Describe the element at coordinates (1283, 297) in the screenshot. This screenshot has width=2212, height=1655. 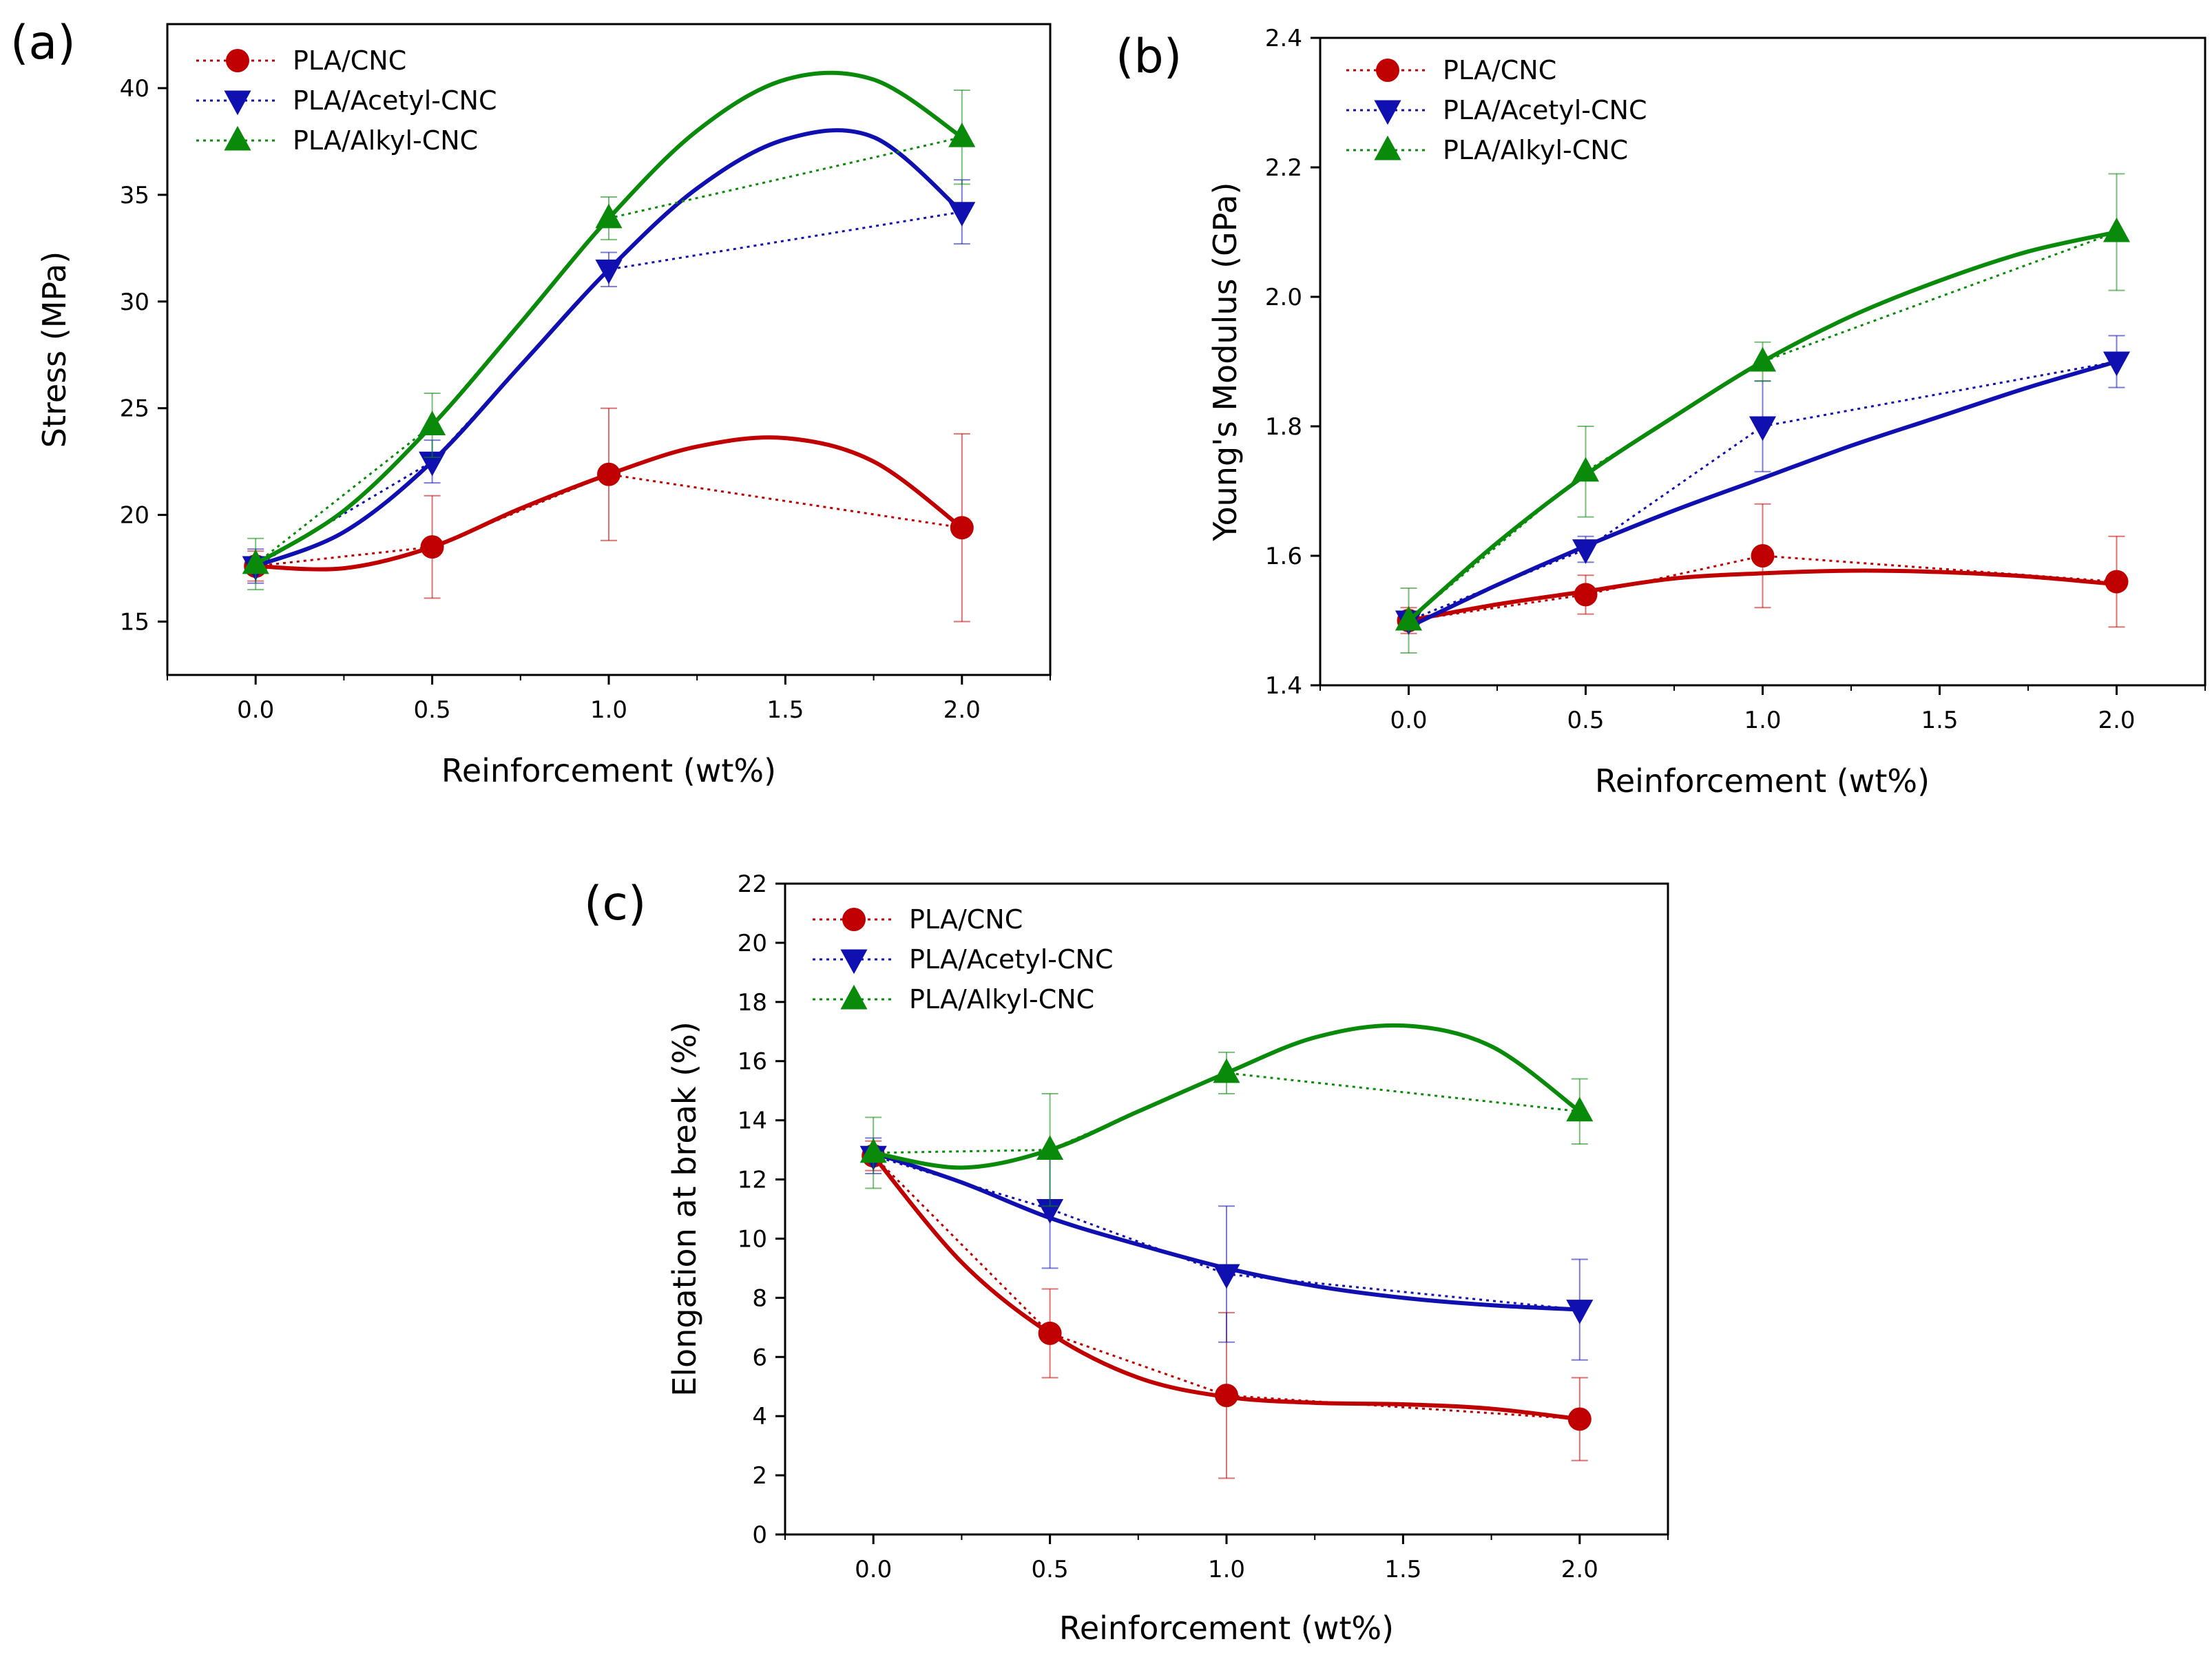
I see `y-tick-label: 2.0` at that location.